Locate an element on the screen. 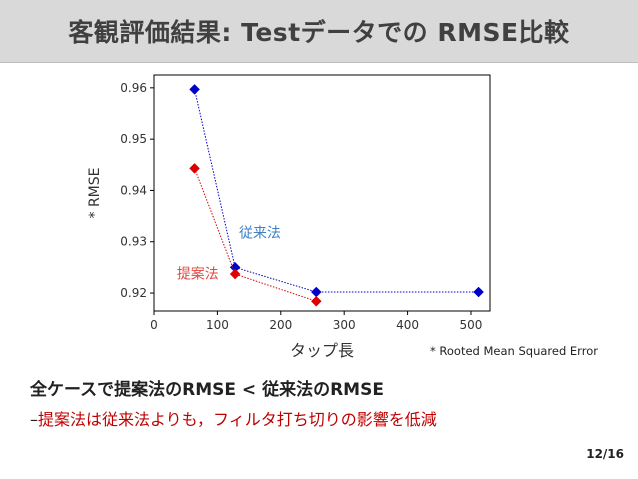 This screenshot has height=479, width=638. bullet-main: 全ケースで提案法のRMSE < 従来法のRMSE is located at coordinates (207, 390).